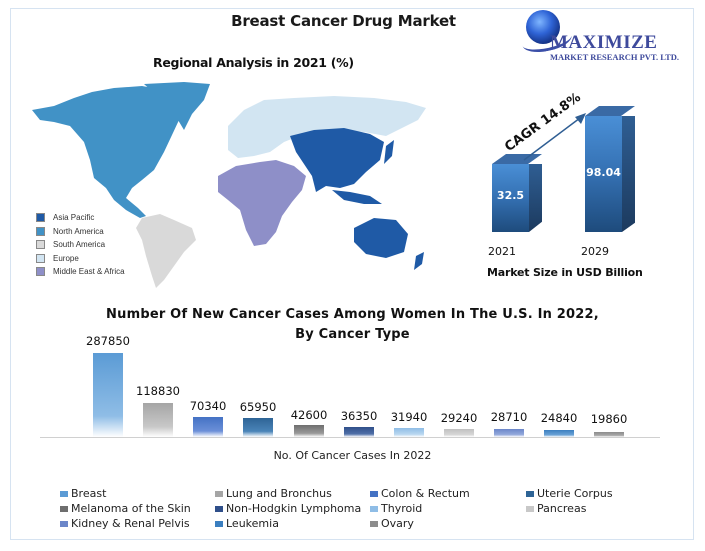 The height and width of the screenshot is (551, 705). Describe the element at coordinates (419, 261) in the screenshot. I see `region-new-zealand` at that location.